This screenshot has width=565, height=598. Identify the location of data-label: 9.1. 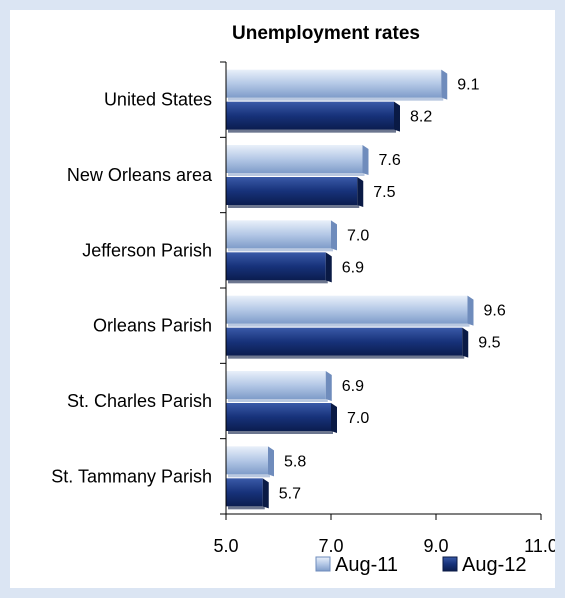
(468, 85).